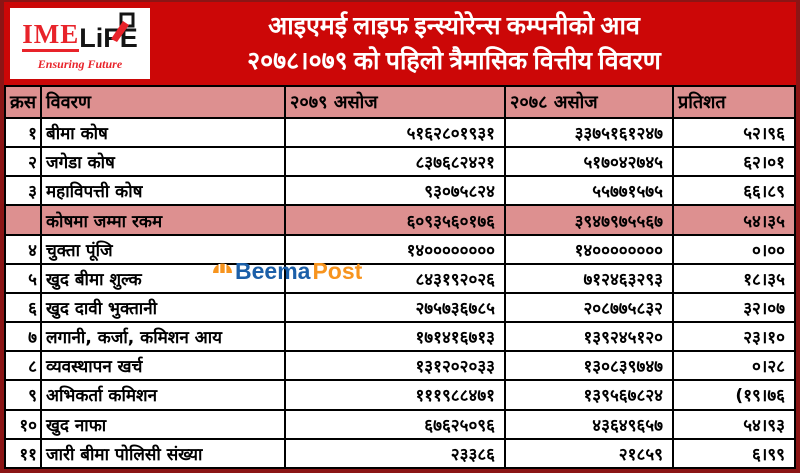 Image resolution: width=800 pixels, height=473 pixels. Describe the element at coordinates (163, 278) in the screenshot. I see `label-cell: खुद बीमा शुल्क` at that location.